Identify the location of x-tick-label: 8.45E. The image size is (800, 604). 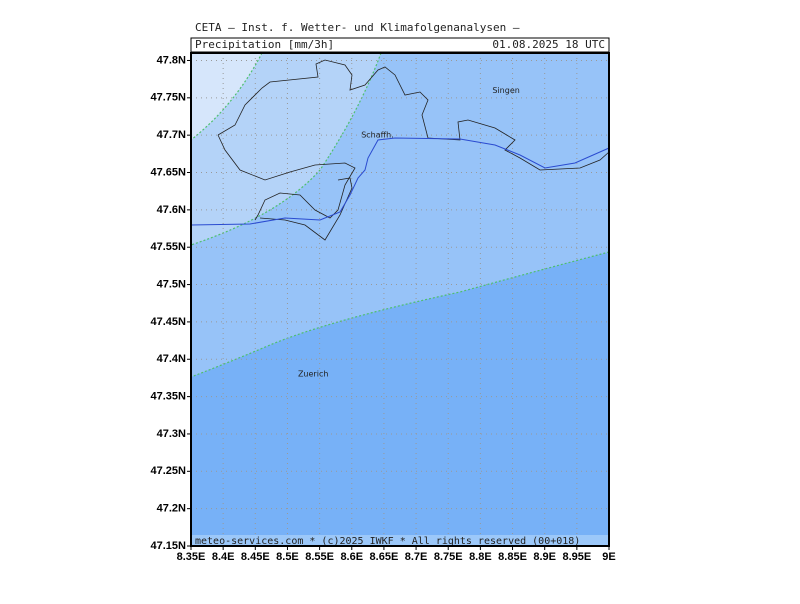
(255, 557).